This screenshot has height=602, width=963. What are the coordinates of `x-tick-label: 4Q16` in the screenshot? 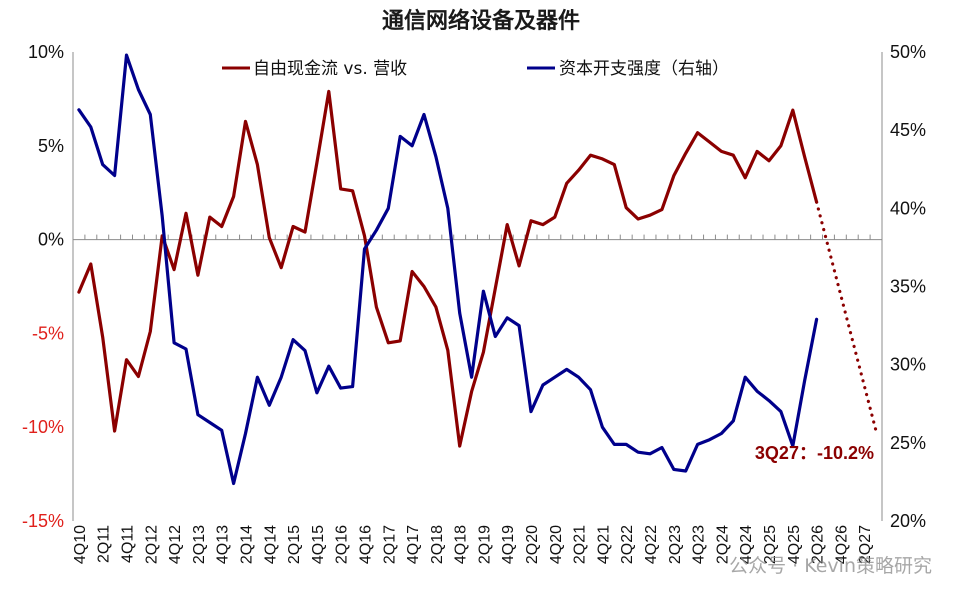 It's located at (365, 544).